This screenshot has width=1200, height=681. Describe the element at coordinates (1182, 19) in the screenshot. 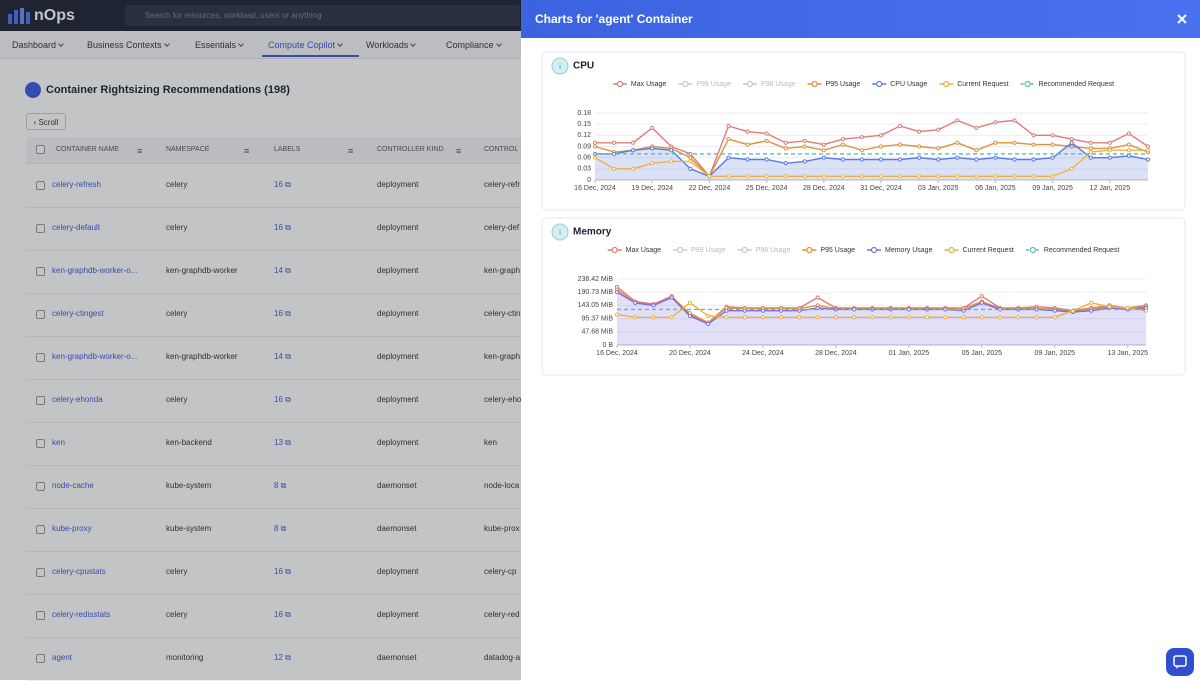

I see `close-button` at that location.